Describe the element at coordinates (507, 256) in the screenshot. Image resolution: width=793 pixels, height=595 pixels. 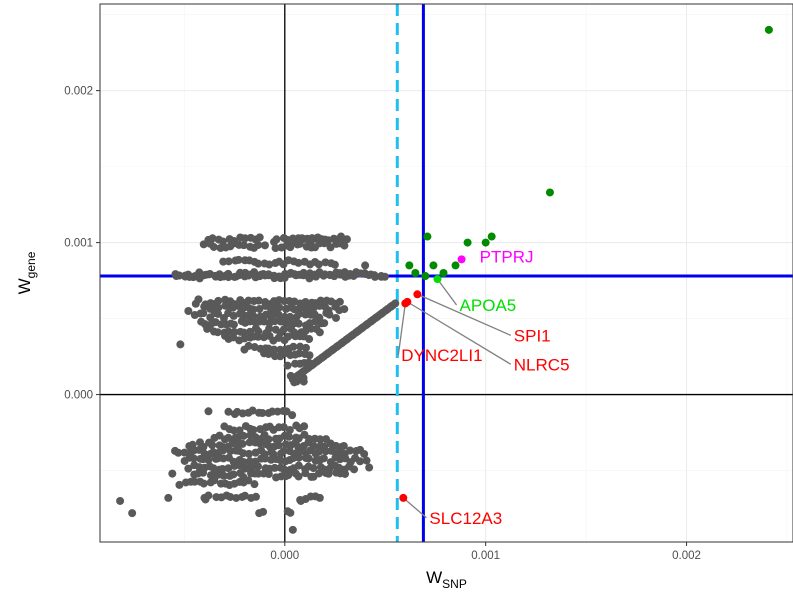
I see `point-label: PTPRJ` at that location.